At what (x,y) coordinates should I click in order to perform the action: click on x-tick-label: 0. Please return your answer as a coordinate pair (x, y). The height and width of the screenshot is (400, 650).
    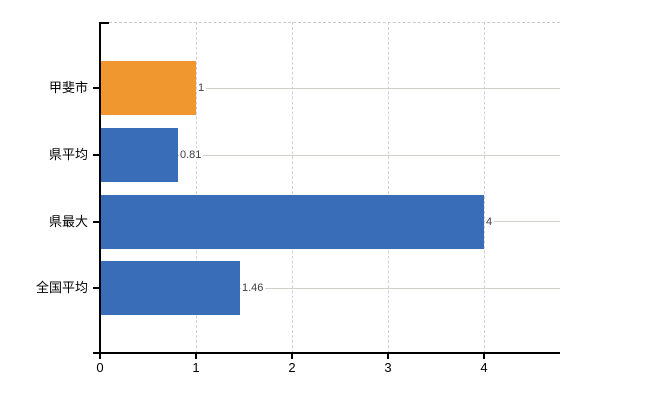
    Looking at the image, I should click on (100, 367).